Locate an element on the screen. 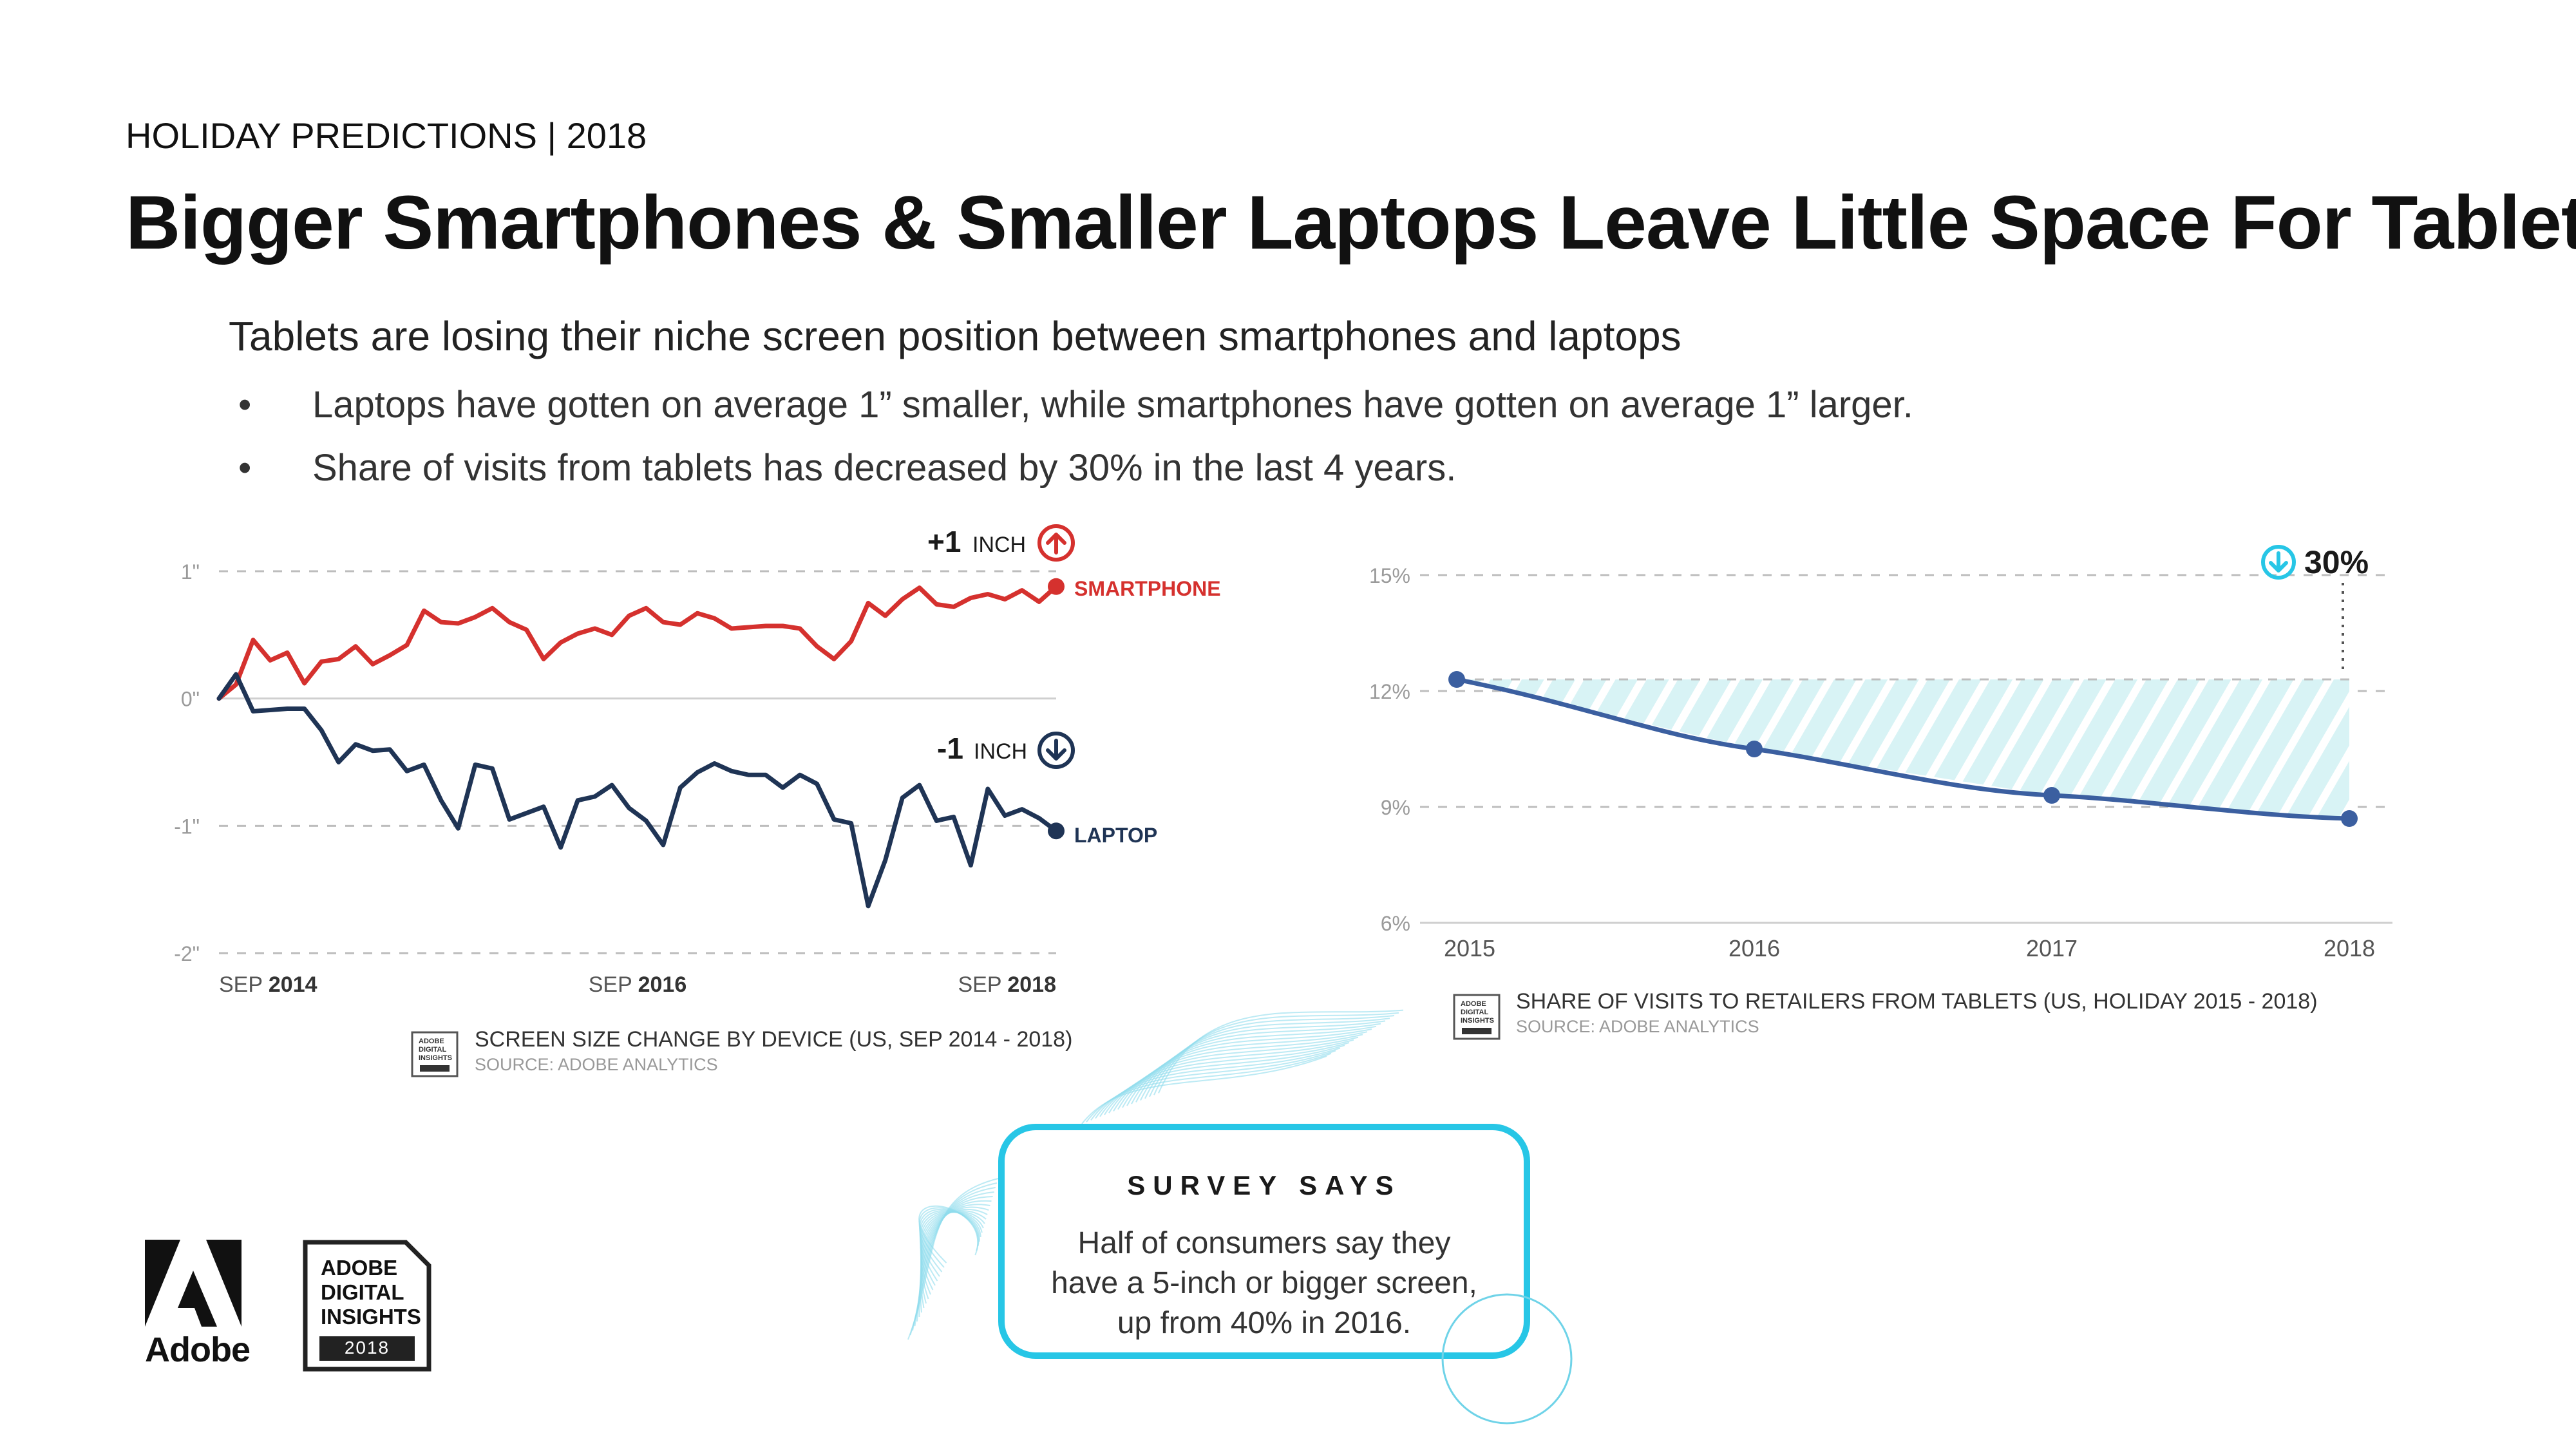  adobe-digital-insights-badge: ADOBE DIGITAL INSIGHTS 2018 is located at coordinates (367, 1307).